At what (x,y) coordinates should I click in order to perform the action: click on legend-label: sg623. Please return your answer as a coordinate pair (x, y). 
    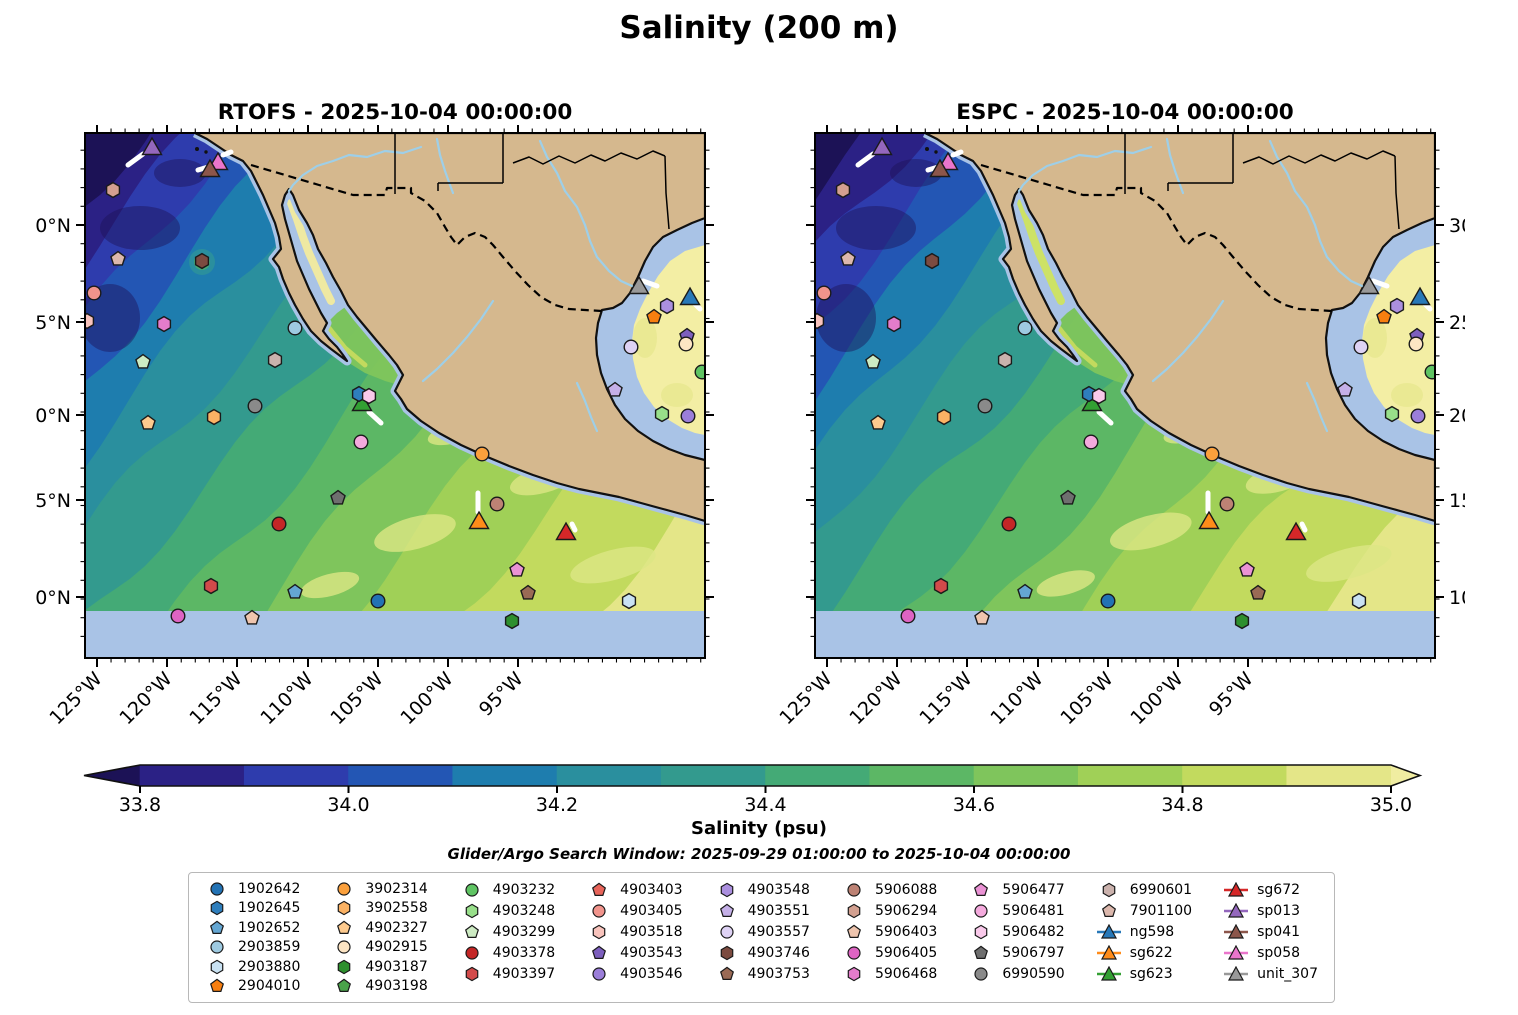
    Looking at the image, I should click on (1151, 973).